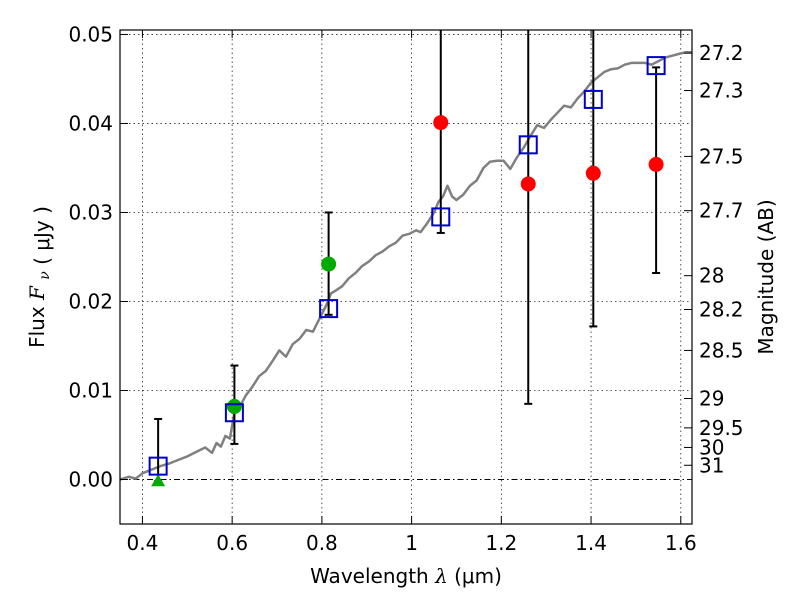 The image size is (800, 600). I want to click on y-tick-label: 0.04, so click(90, 123).